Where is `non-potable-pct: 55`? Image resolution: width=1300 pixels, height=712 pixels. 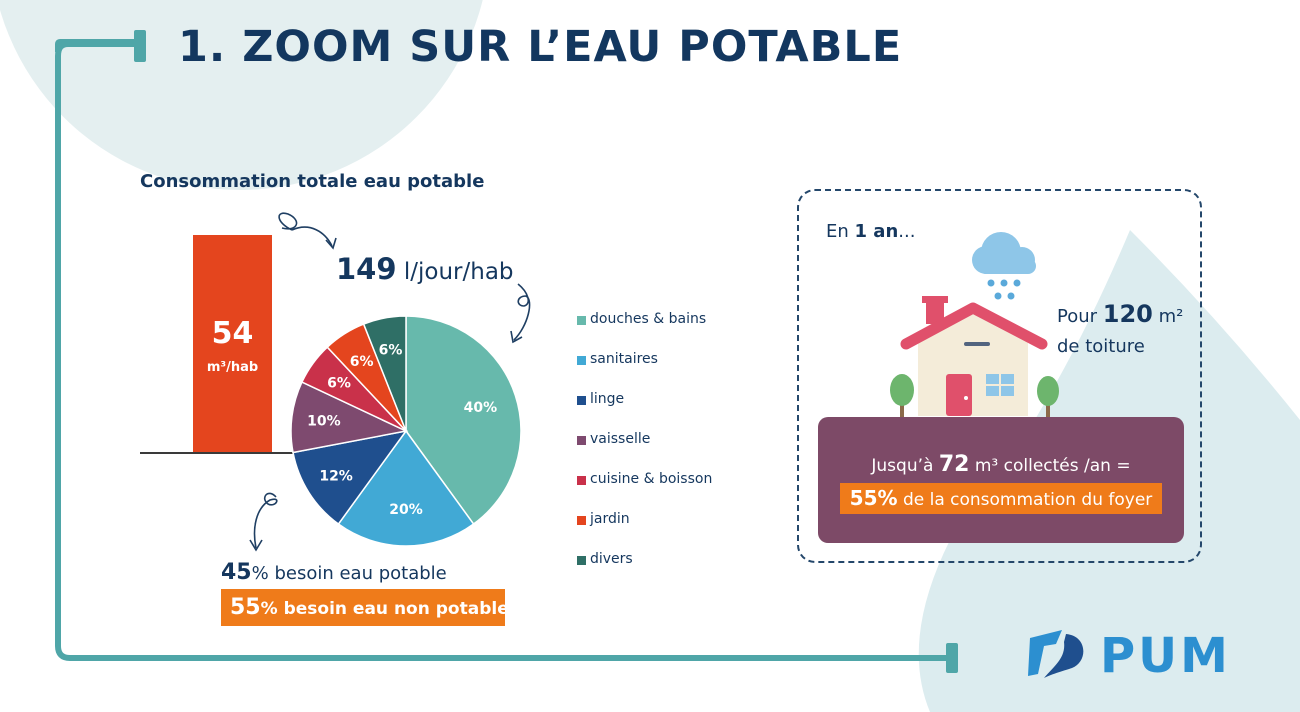 non-potable-pct: 55 is located at coordinates (245, 607).